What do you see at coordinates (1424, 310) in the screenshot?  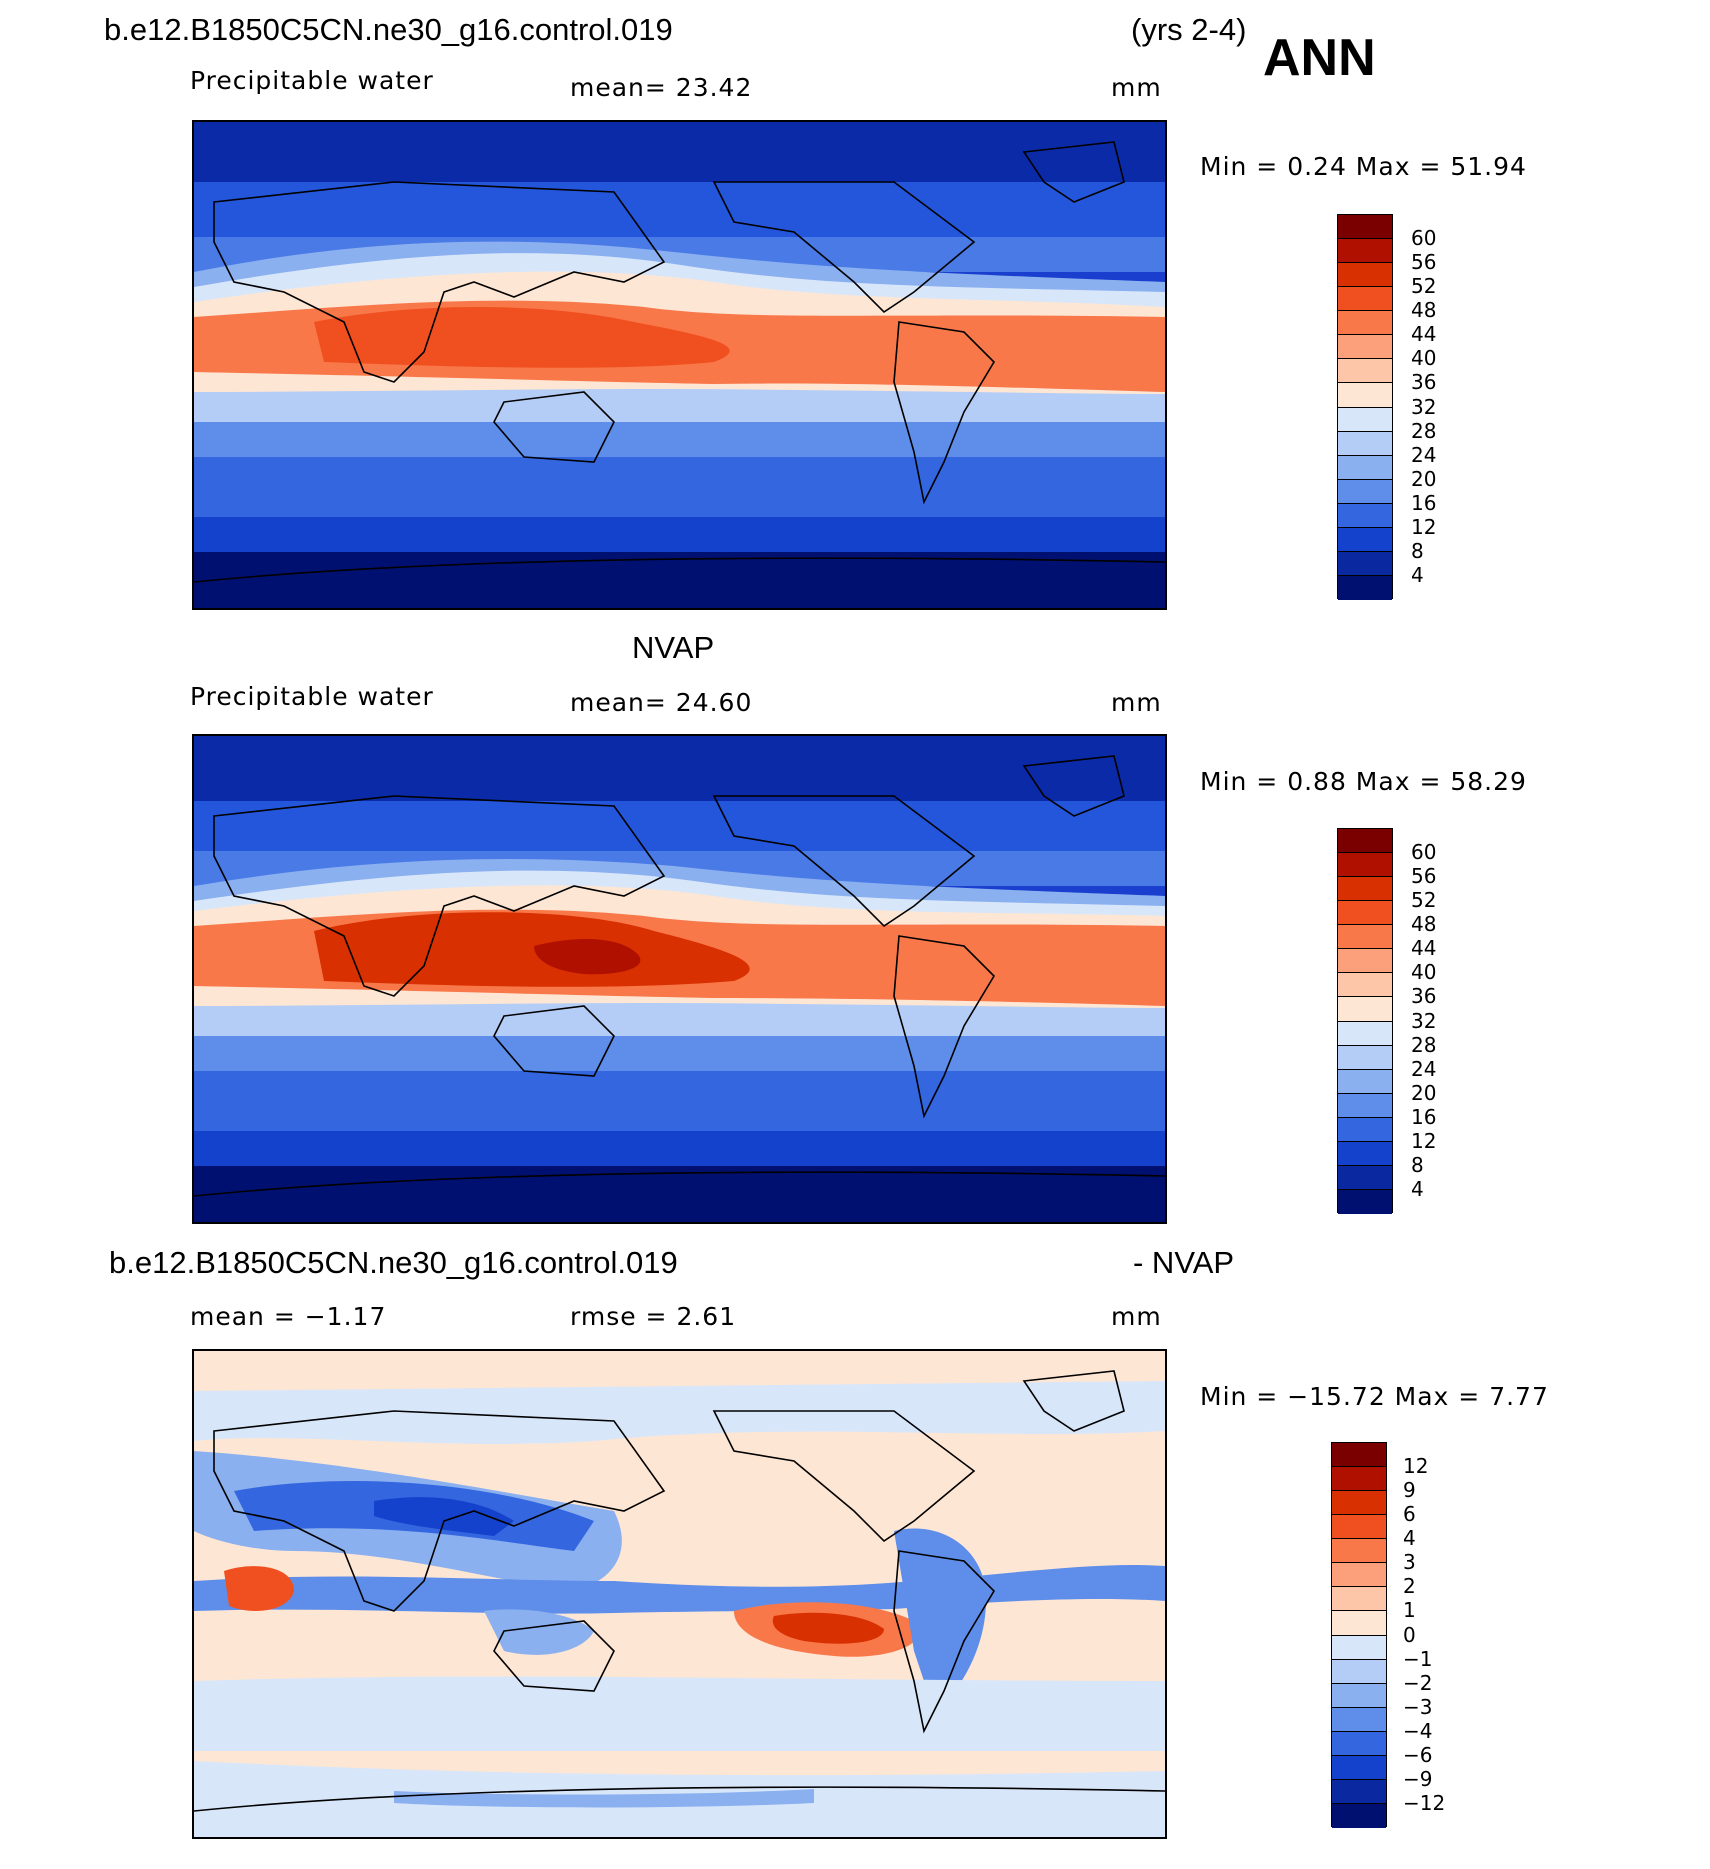 I see `colorbar-tick-label: 48` at bounding box center [1424, 310].